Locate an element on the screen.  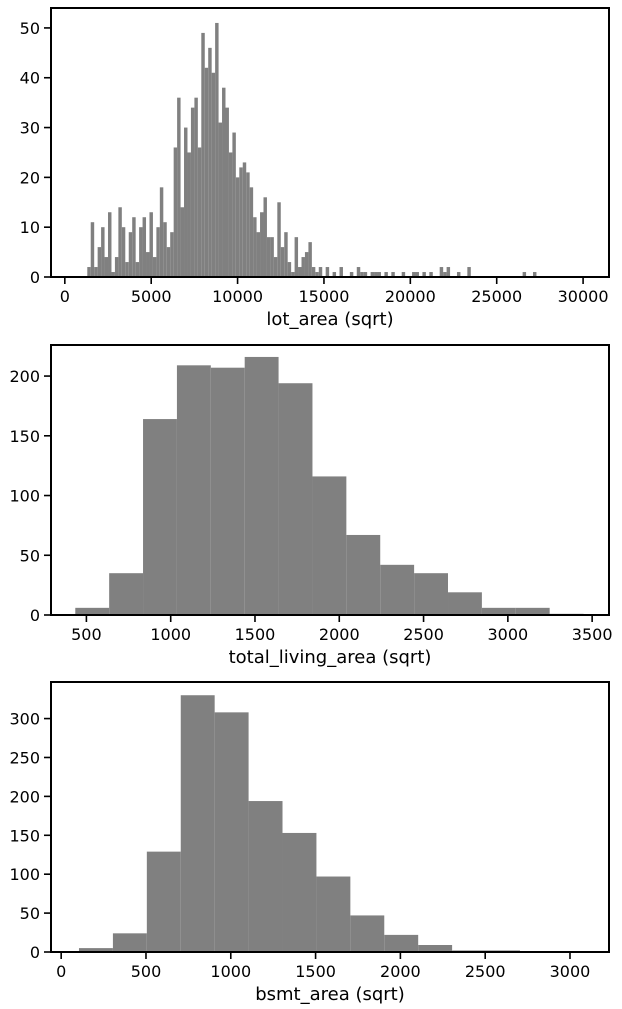
bsmt-area-x-tick-label: 2500 is located at coordinates (485, 971).